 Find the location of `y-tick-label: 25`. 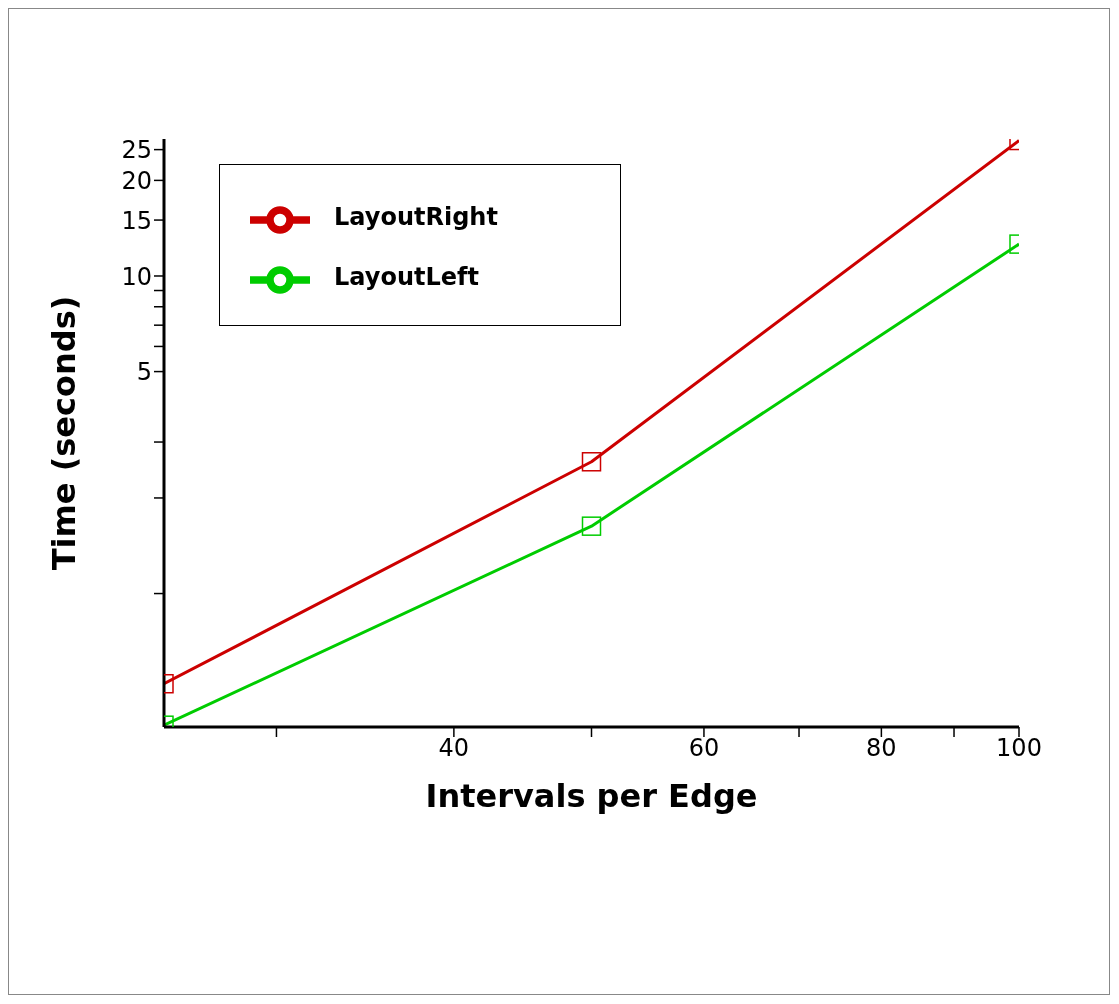

y-tick-label: 25 is located at coordinates (136, 150).